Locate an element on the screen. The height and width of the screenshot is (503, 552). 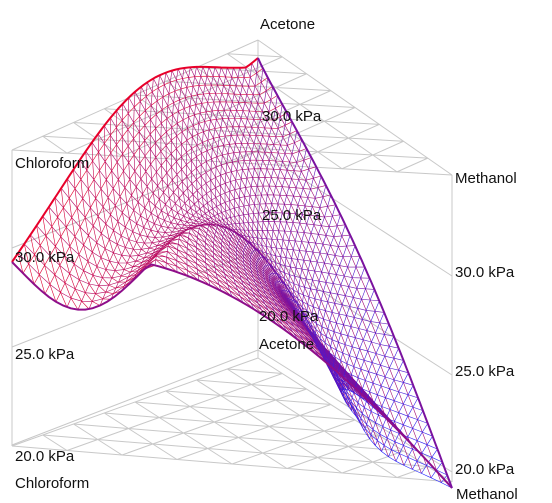
floor-label-center: Acetone is located at coordinates (286, 344).